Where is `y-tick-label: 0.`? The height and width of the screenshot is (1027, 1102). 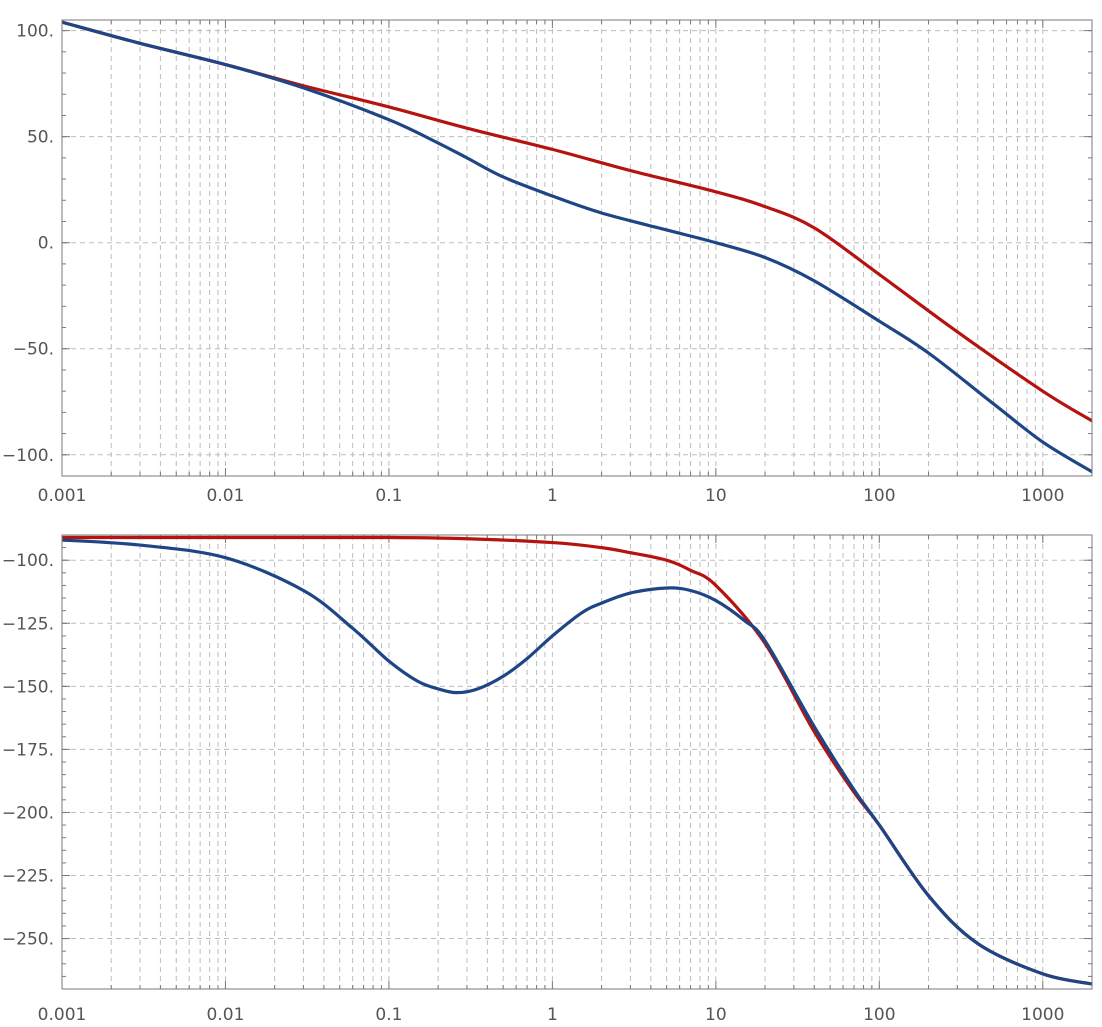
y-tick-label: 0. is located at coordinates (46, 244).